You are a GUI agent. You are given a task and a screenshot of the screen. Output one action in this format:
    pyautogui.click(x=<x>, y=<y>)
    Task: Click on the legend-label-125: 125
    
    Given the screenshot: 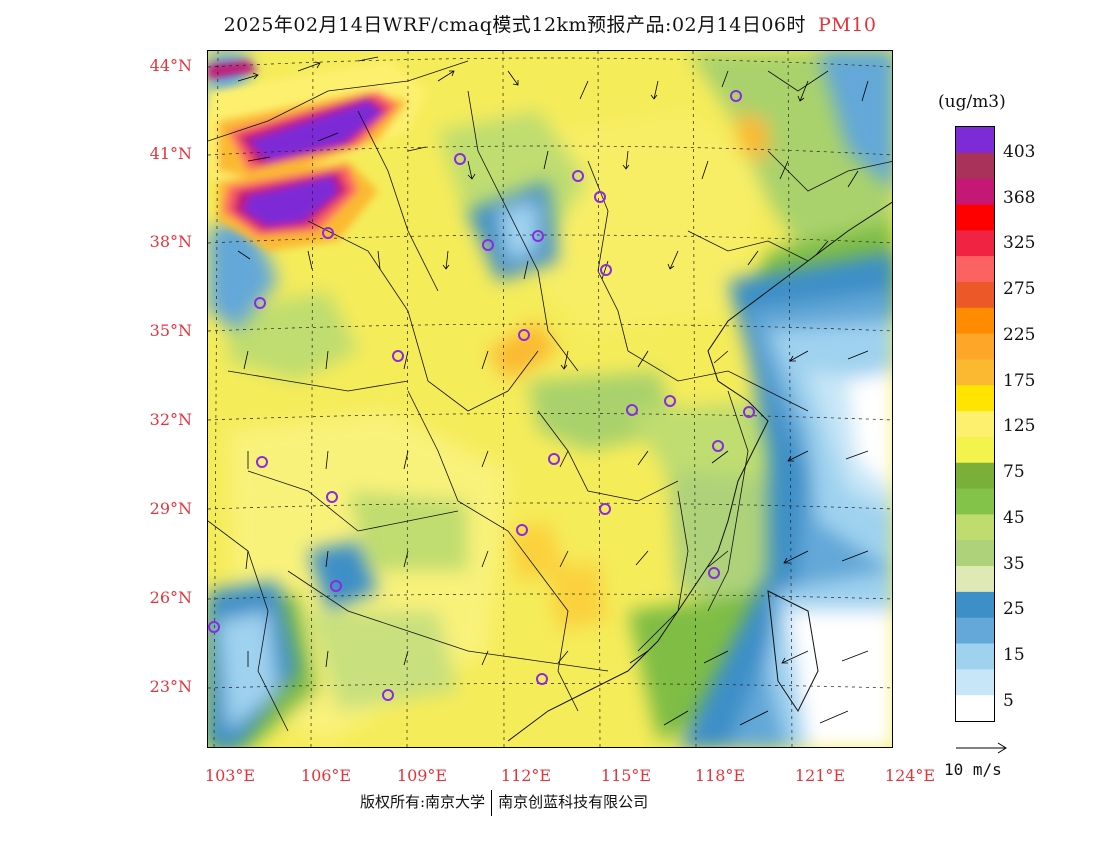 What is the action you would take?
    pyautogui.click(x=1019, y=426)
    